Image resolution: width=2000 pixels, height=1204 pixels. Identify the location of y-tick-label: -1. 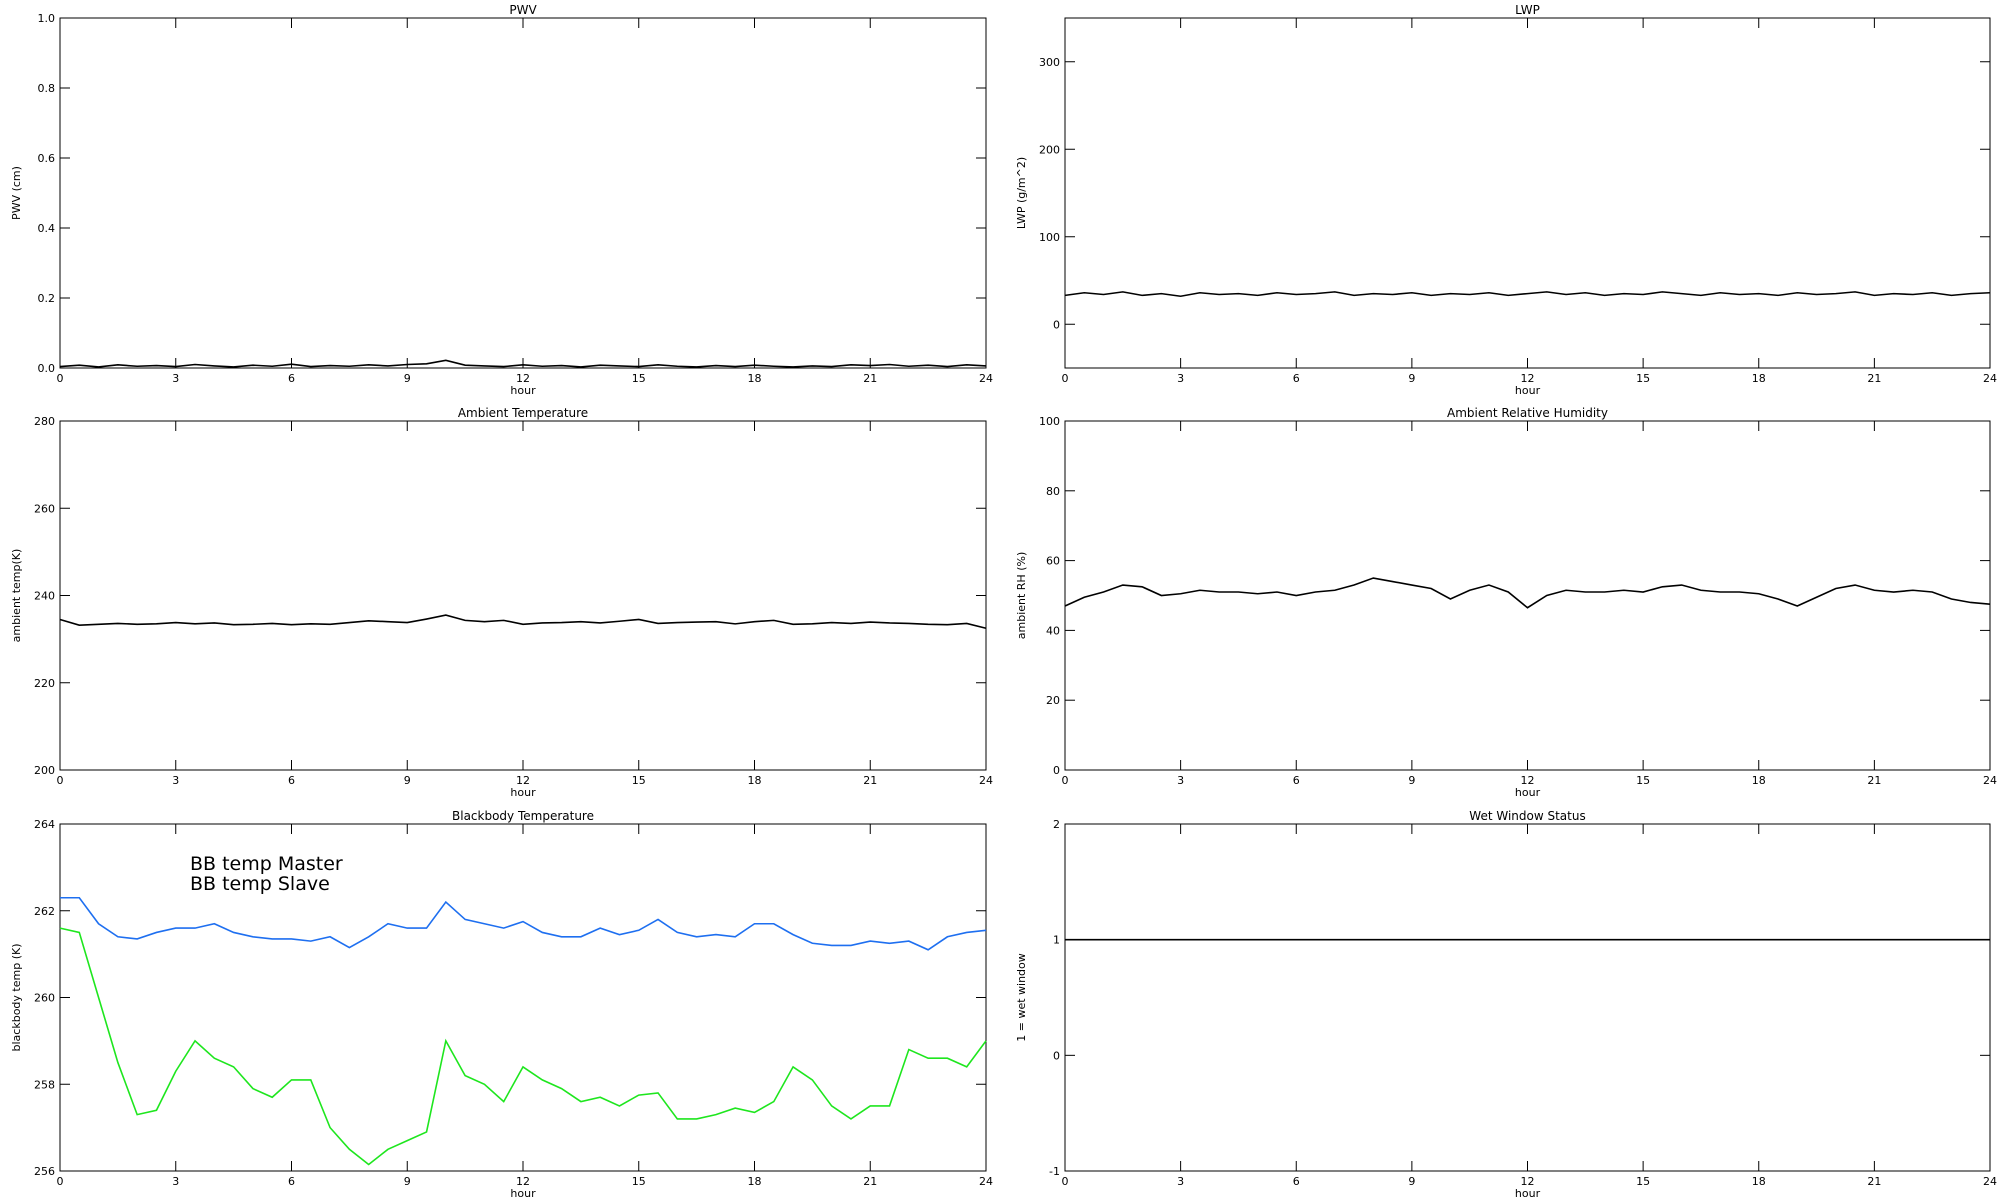
(1054, 1171).